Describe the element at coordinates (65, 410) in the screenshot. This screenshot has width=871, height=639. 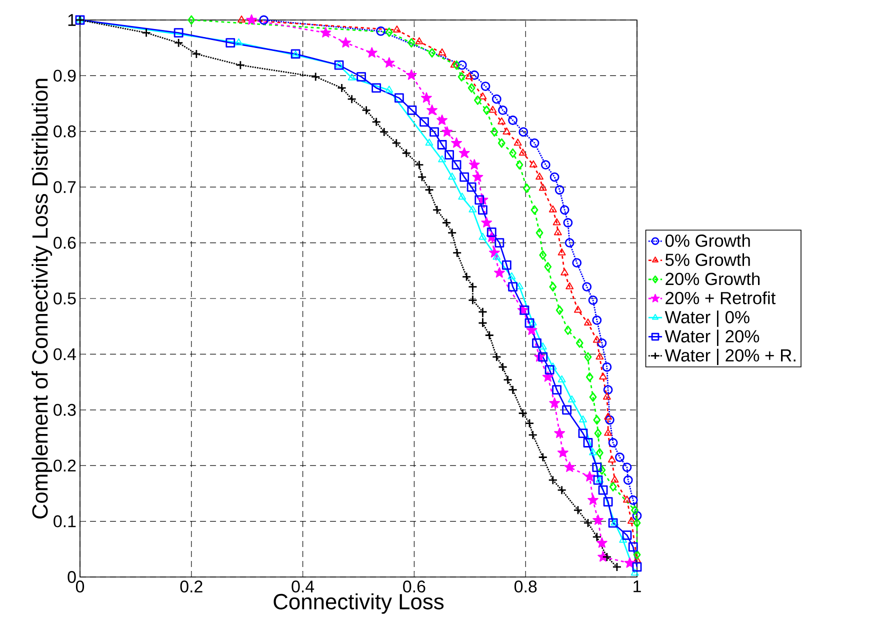
I see `y-tick-label: 0.3` at that location.